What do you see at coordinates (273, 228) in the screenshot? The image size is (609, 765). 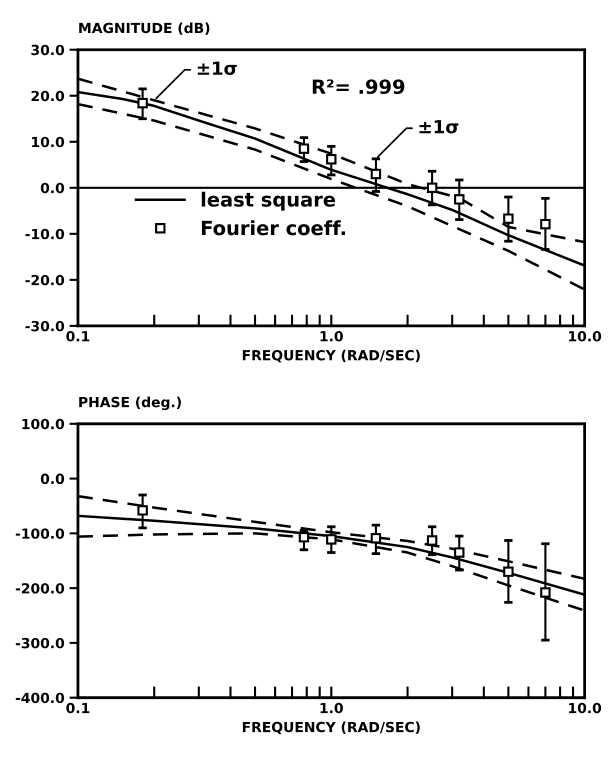 I see `legend-label: Fourier coeff.` at bounding box center [273, 228].